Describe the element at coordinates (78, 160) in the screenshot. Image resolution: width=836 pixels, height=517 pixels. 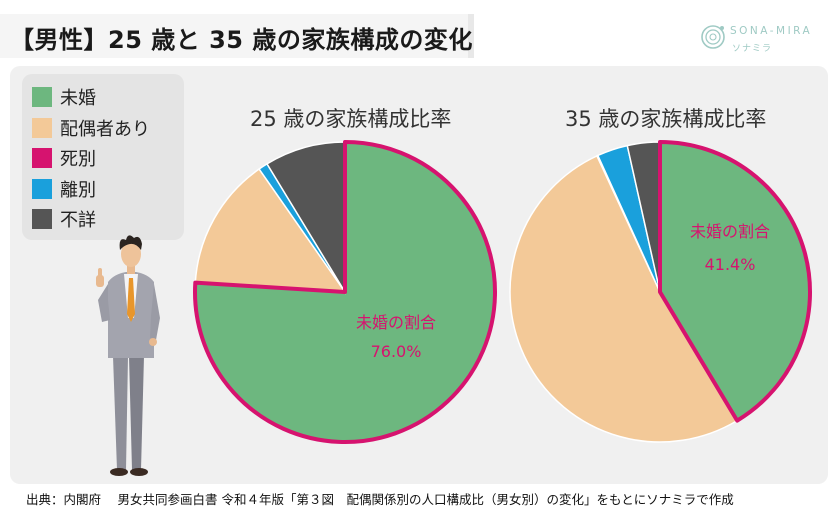
I see `legend-label: 死別` at that location.